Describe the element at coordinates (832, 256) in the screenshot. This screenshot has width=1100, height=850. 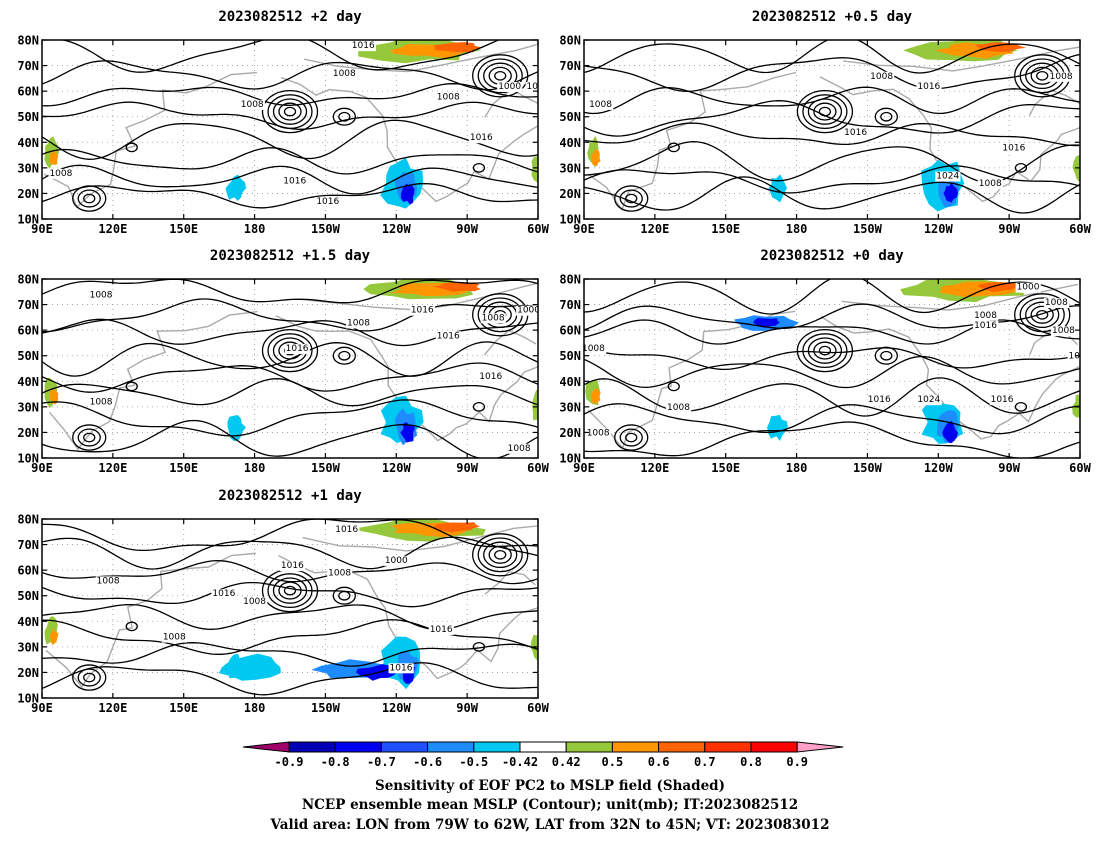
I see `panel-title: 2023082512 +0 day` at that location.